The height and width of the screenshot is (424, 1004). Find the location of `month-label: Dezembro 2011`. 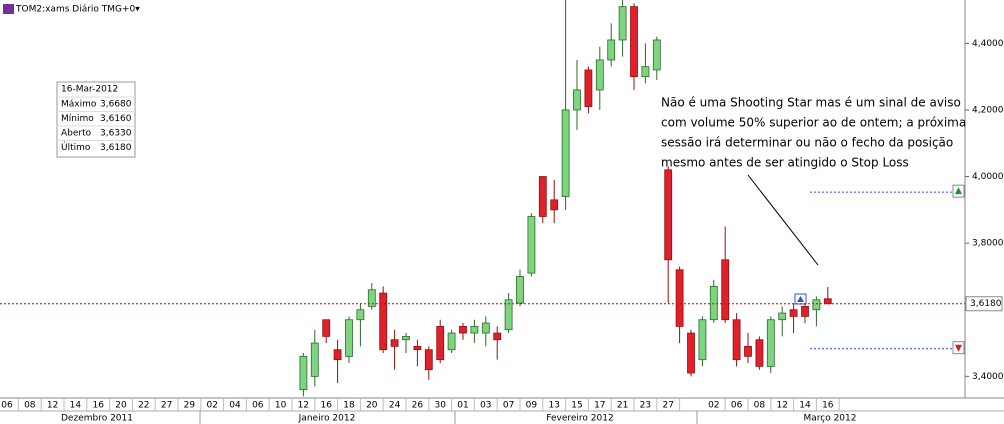

month-label: Dezembro 2011 is located at coordinates (97, 419).